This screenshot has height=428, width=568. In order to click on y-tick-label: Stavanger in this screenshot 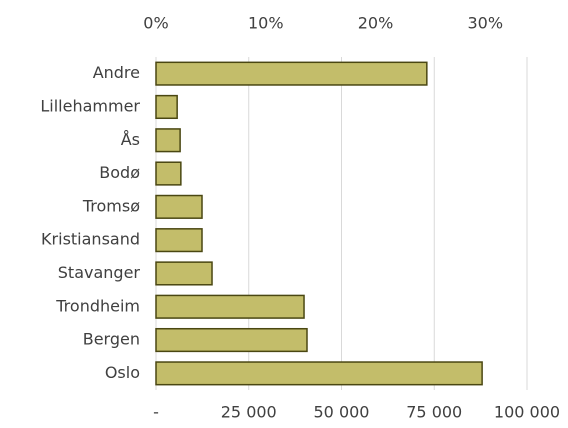, I will do `click(99, 272)`.